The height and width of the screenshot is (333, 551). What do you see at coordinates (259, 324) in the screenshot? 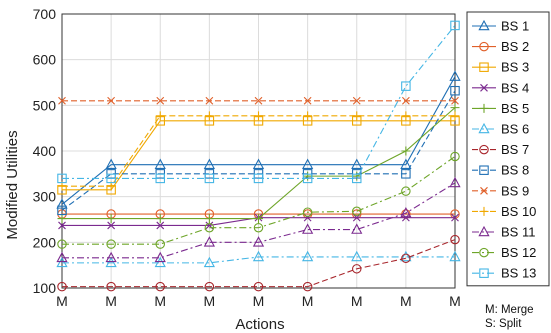
I see `x-axis-title: Actions` at bounding box center [259, 324].